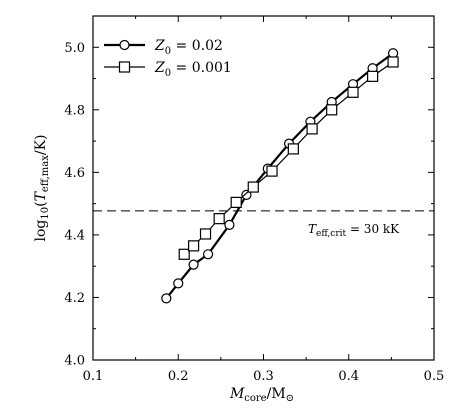 This screenshot has width=458, height=414. Describe the element at coordinates (45, 213) in the screenshot. I see `y-axis-label-log-base: 10` at that location.